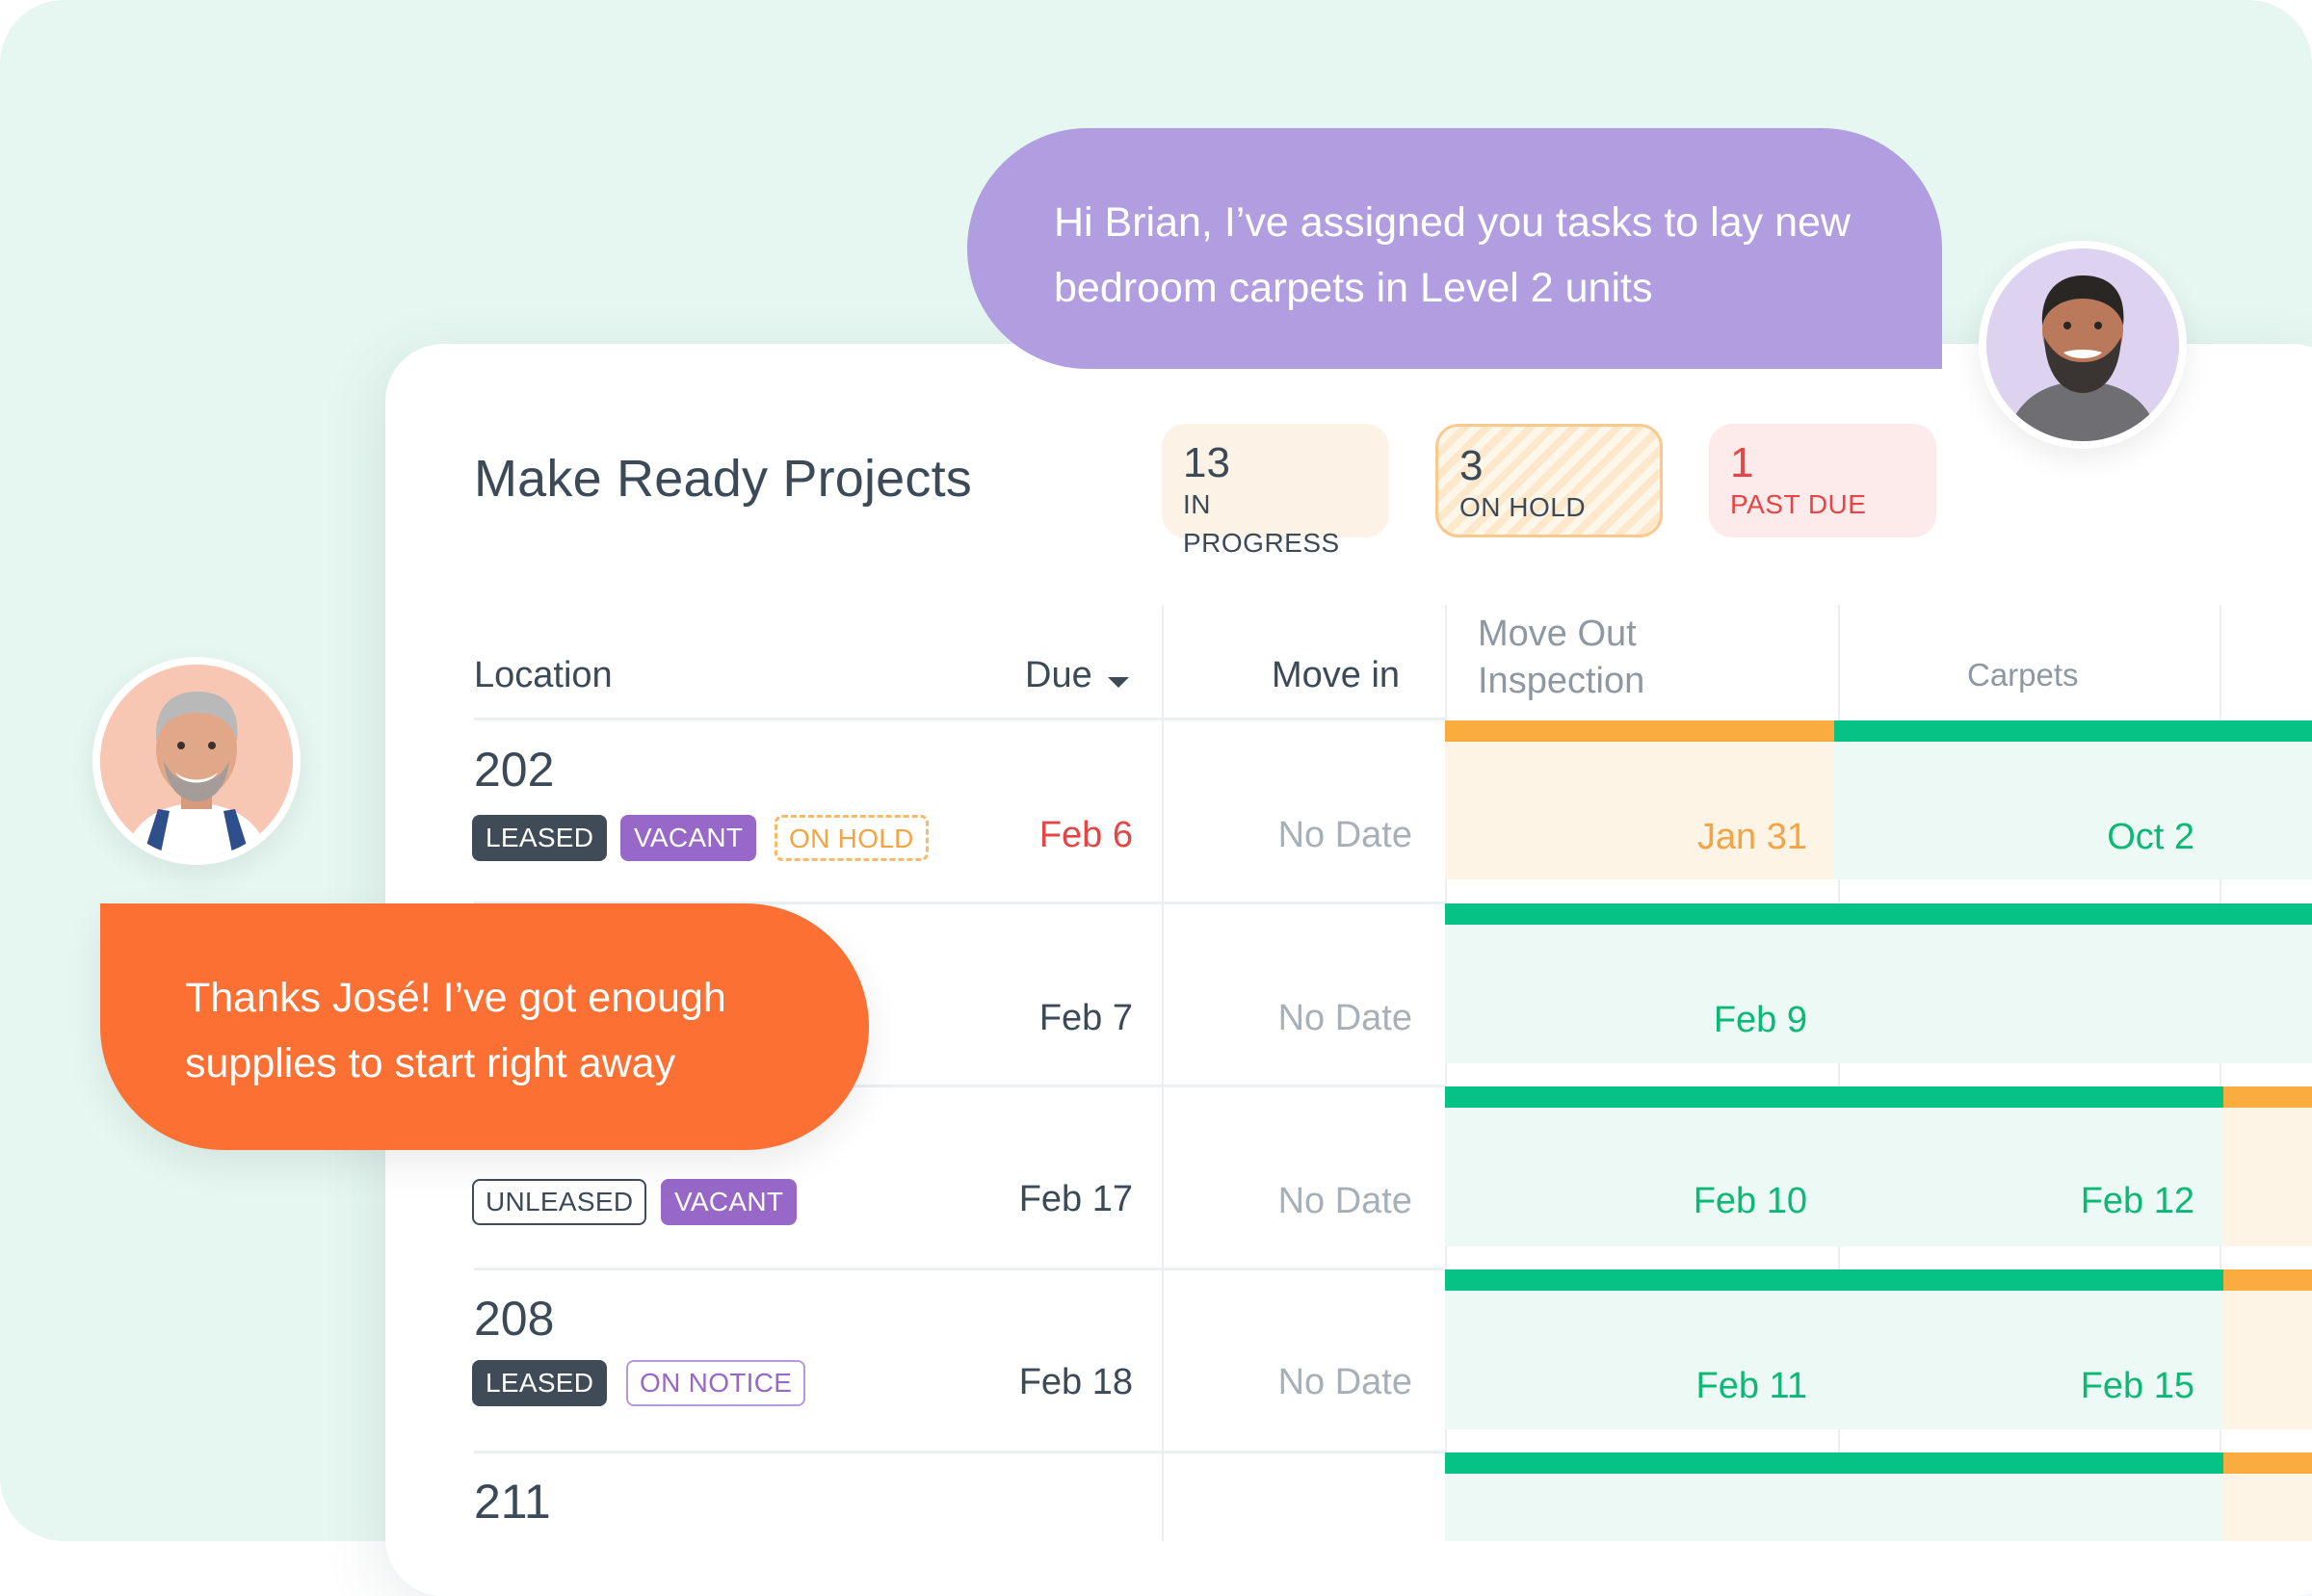 The height and width of the screenshot is (1596, 2312). I want to click on on-hold-filter: 3 ON HOLD, so click(1549, 481).